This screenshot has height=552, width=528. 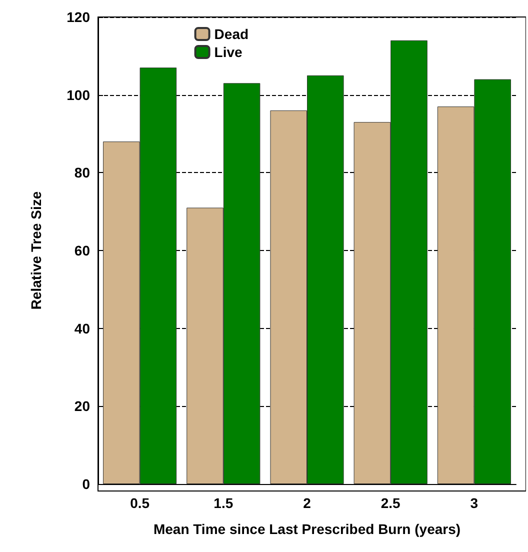 I want to click on legend-label: Live, so click(x=228, y=52).